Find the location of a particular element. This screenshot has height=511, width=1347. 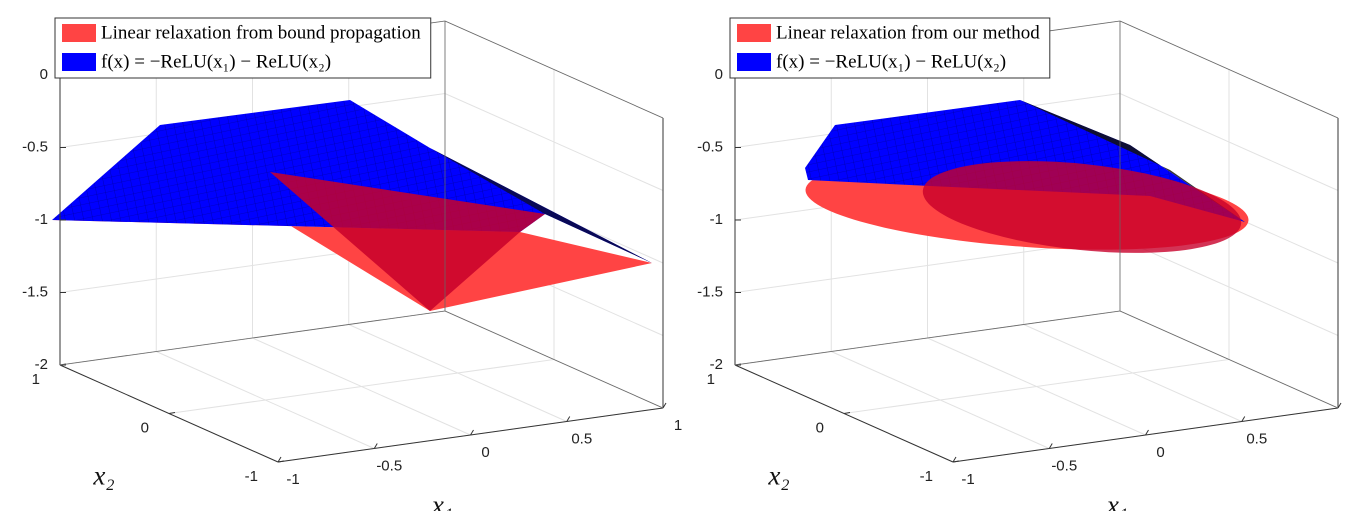

relaxation-surface is located at coordinates (352, 253).